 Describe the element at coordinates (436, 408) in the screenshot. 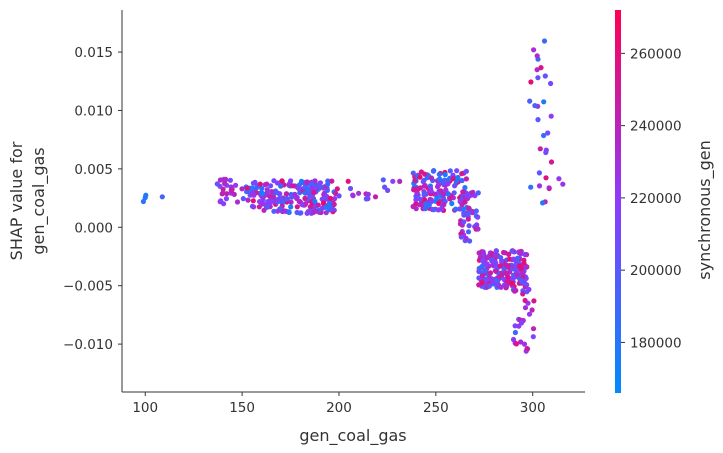

I see `x-tick-label: 250` at that location.